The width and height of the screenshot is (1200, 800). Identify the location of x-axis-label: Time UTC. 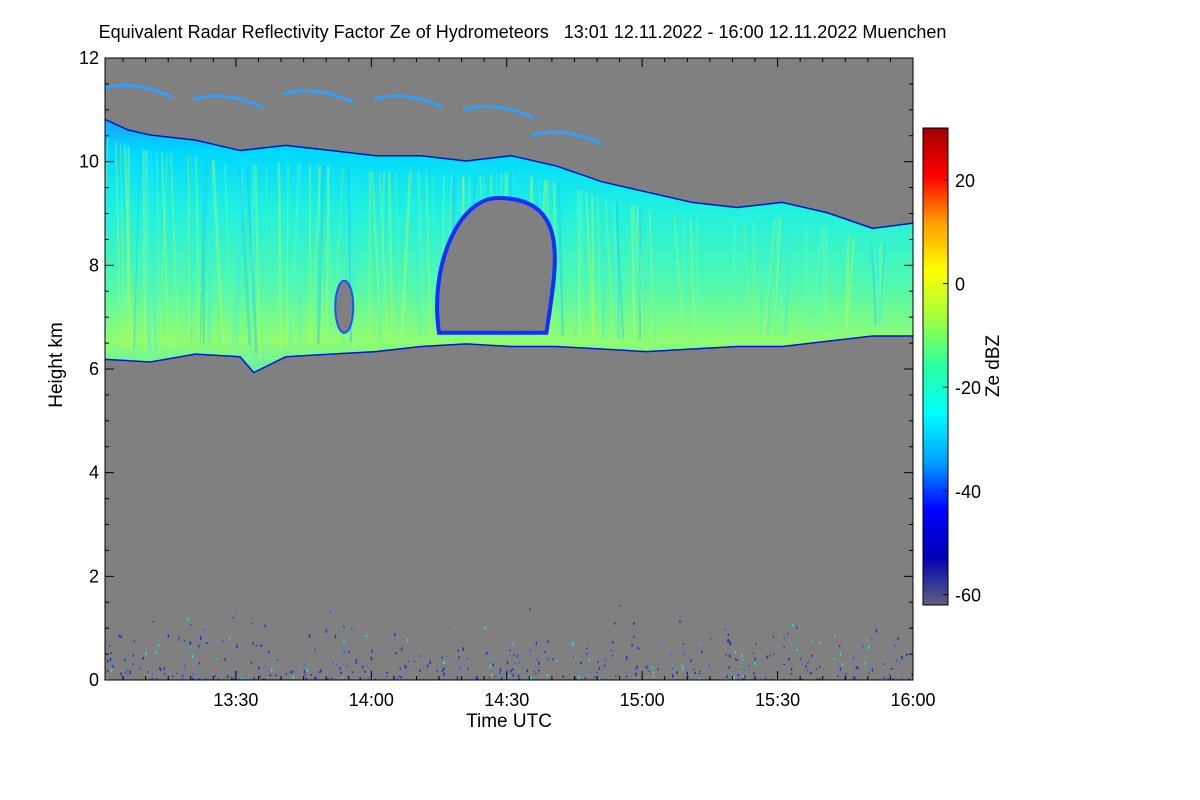
(509, 721).